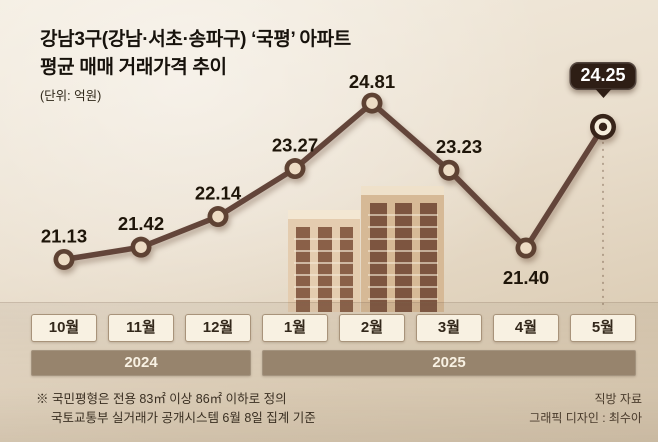 This screenshot has height=442, width=658. Describe the element at coordinates (295, 328) in the screenshot. I see `month-label-4: 1월` at that location.